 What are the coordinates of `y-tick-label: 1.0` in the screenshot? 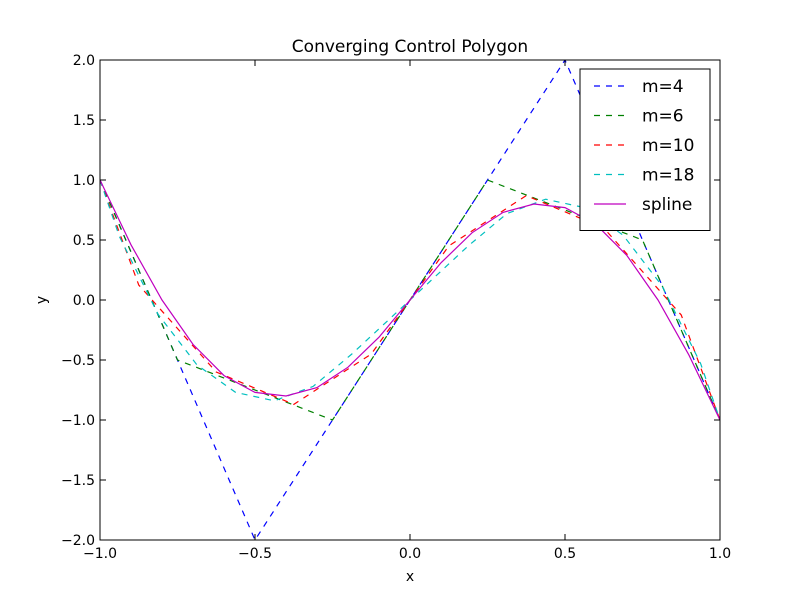 It's located at (84, 181).